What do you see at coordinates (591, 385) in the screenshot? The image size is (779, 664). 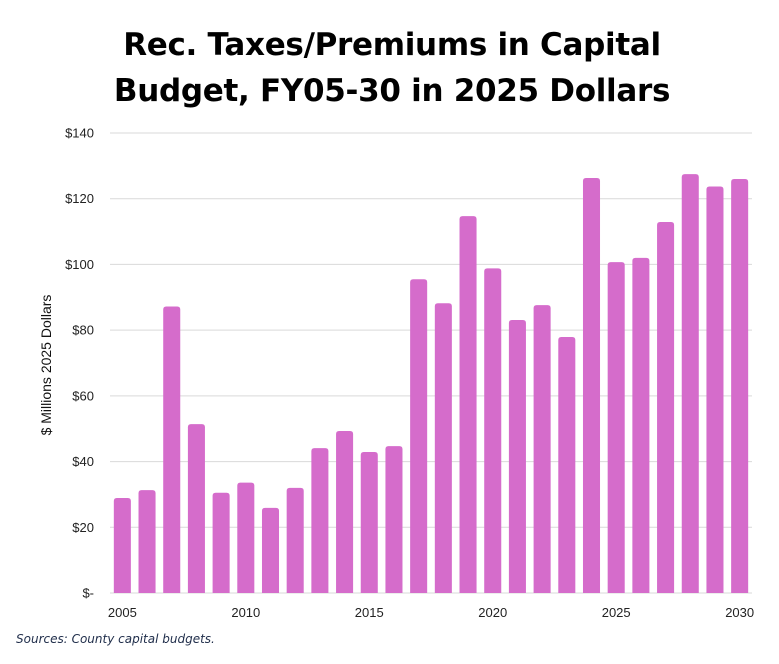 I see `bar-2024` at bounding box center [591, 385].